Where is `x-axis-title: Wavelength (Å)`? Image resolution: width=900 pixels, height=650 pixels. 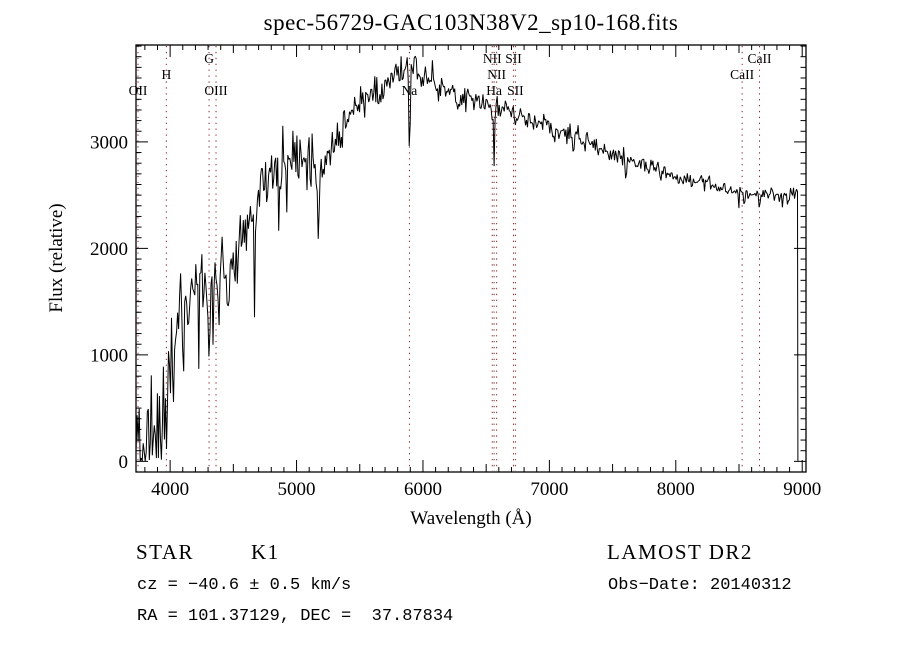 x-axis-title: Wavelength (Å) is located at coordinates (470, 518).